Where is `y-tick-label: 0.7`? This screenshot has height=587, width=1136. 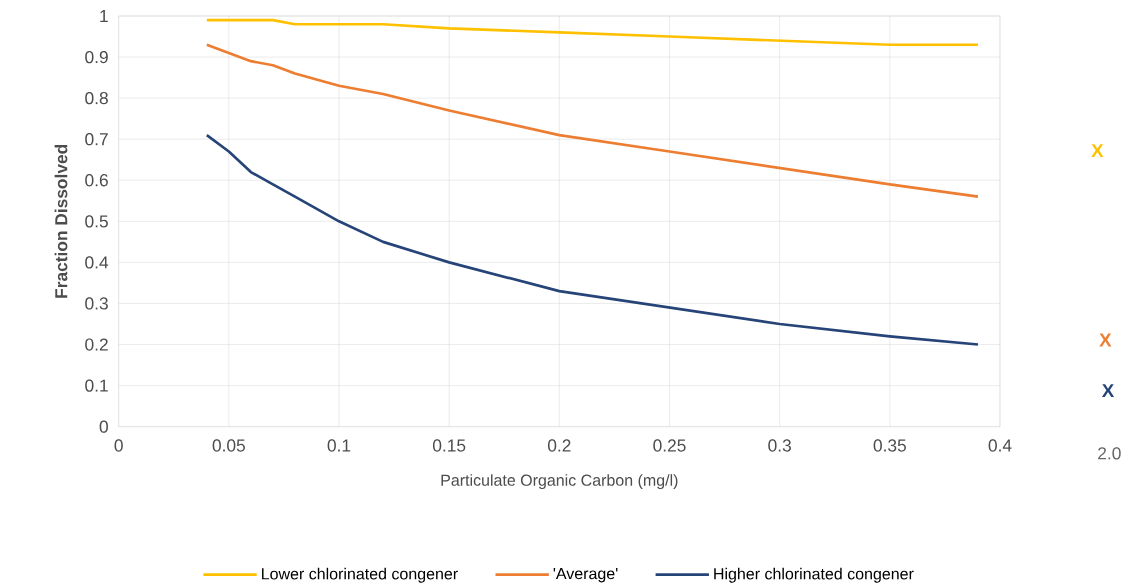 y-tick-label: 0.7 is located at coordinates (96, 139).